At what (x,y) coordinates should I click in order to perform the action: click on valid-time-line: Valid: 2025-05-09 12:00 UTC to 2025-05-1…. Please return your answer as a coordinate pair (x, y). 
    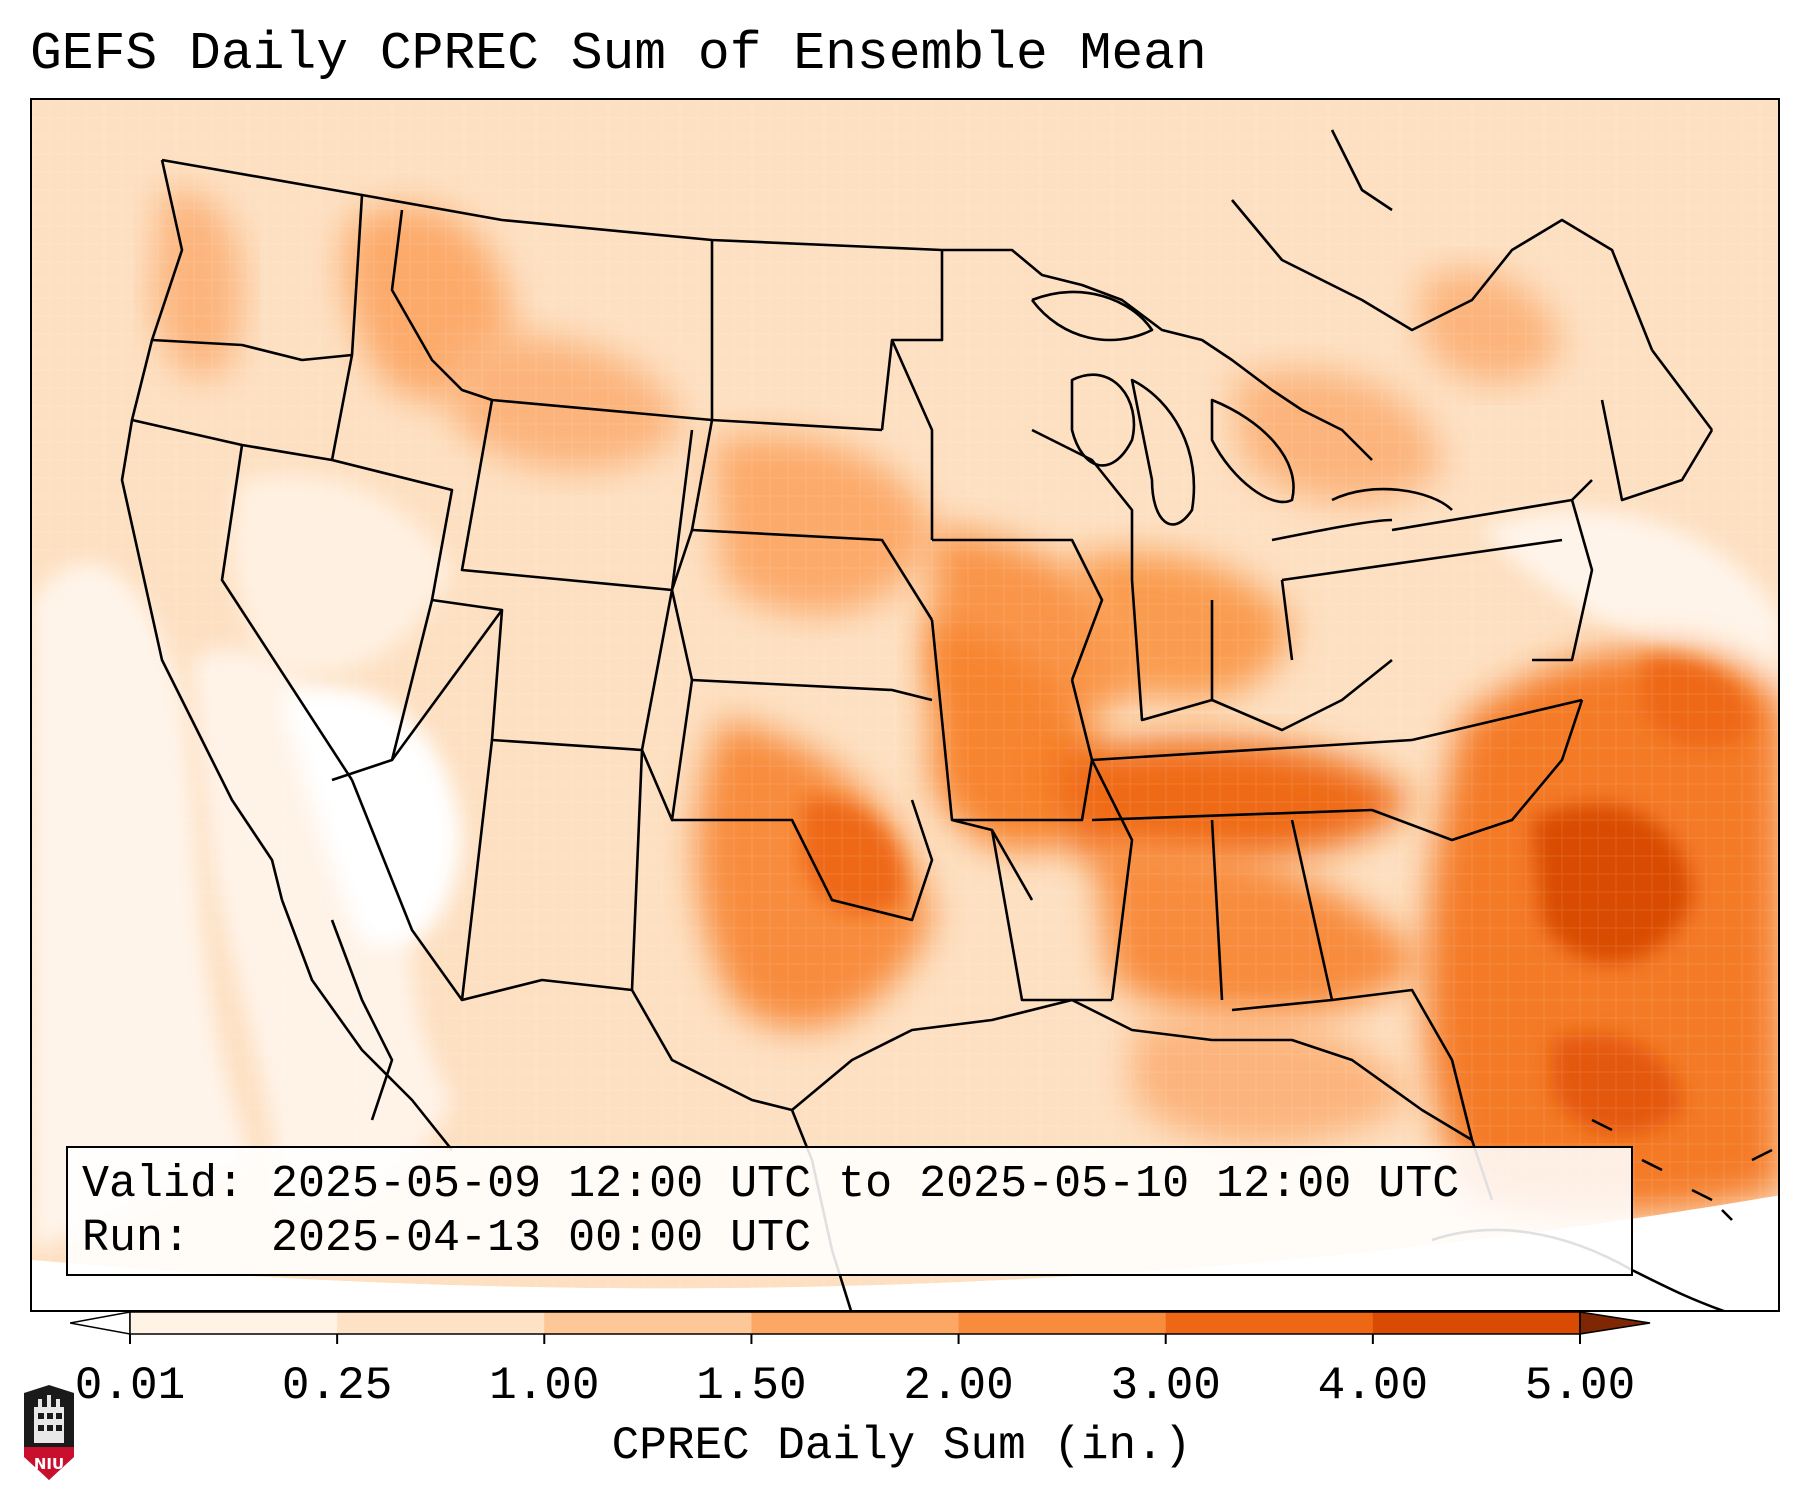
    Looking at the image, I should click on (771, 1184).